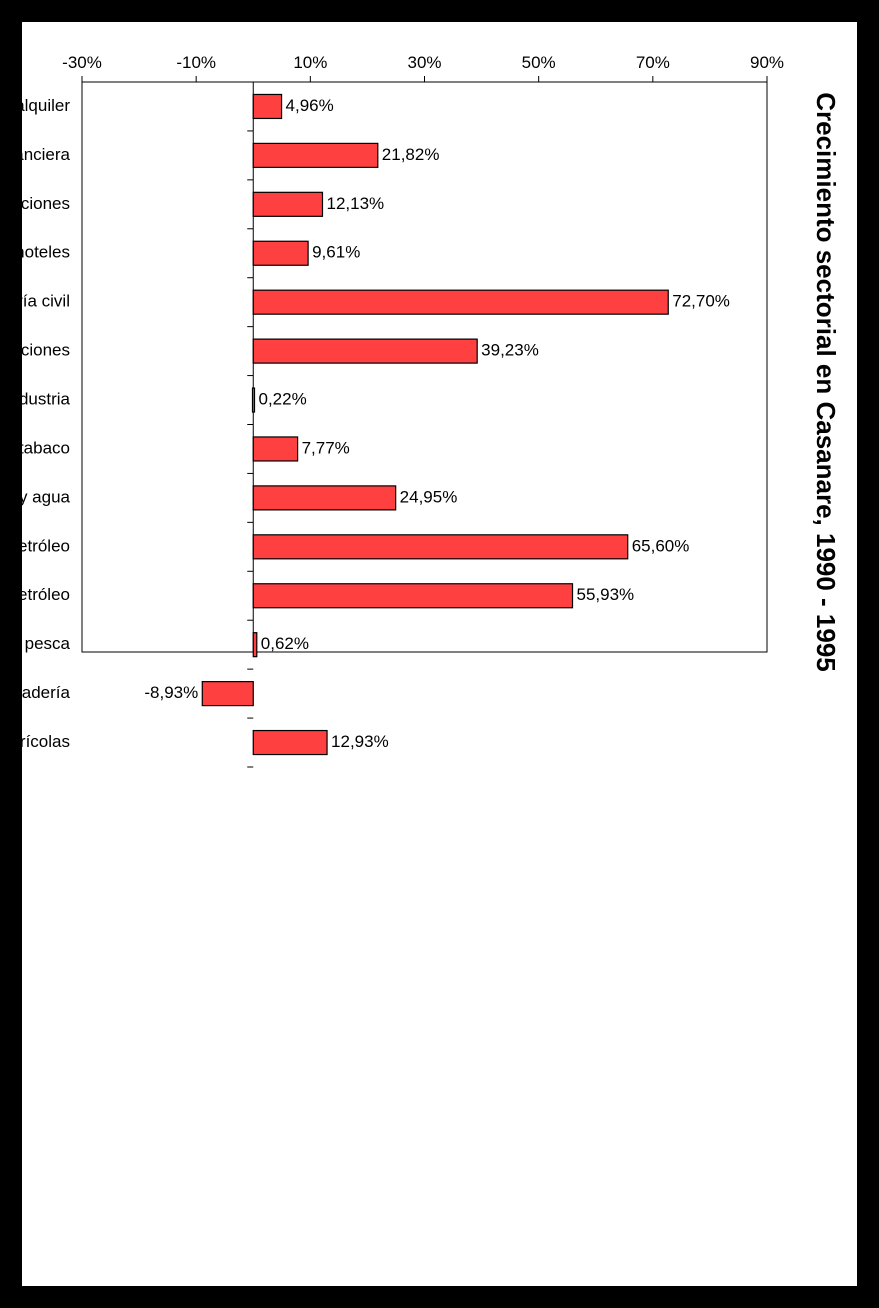 This screenshot has width=879, height=1308. What do you see at coordinates (424, 62) in the screenshot?
I see `y-tick-label: 30%` at bounding box center [424, 62].